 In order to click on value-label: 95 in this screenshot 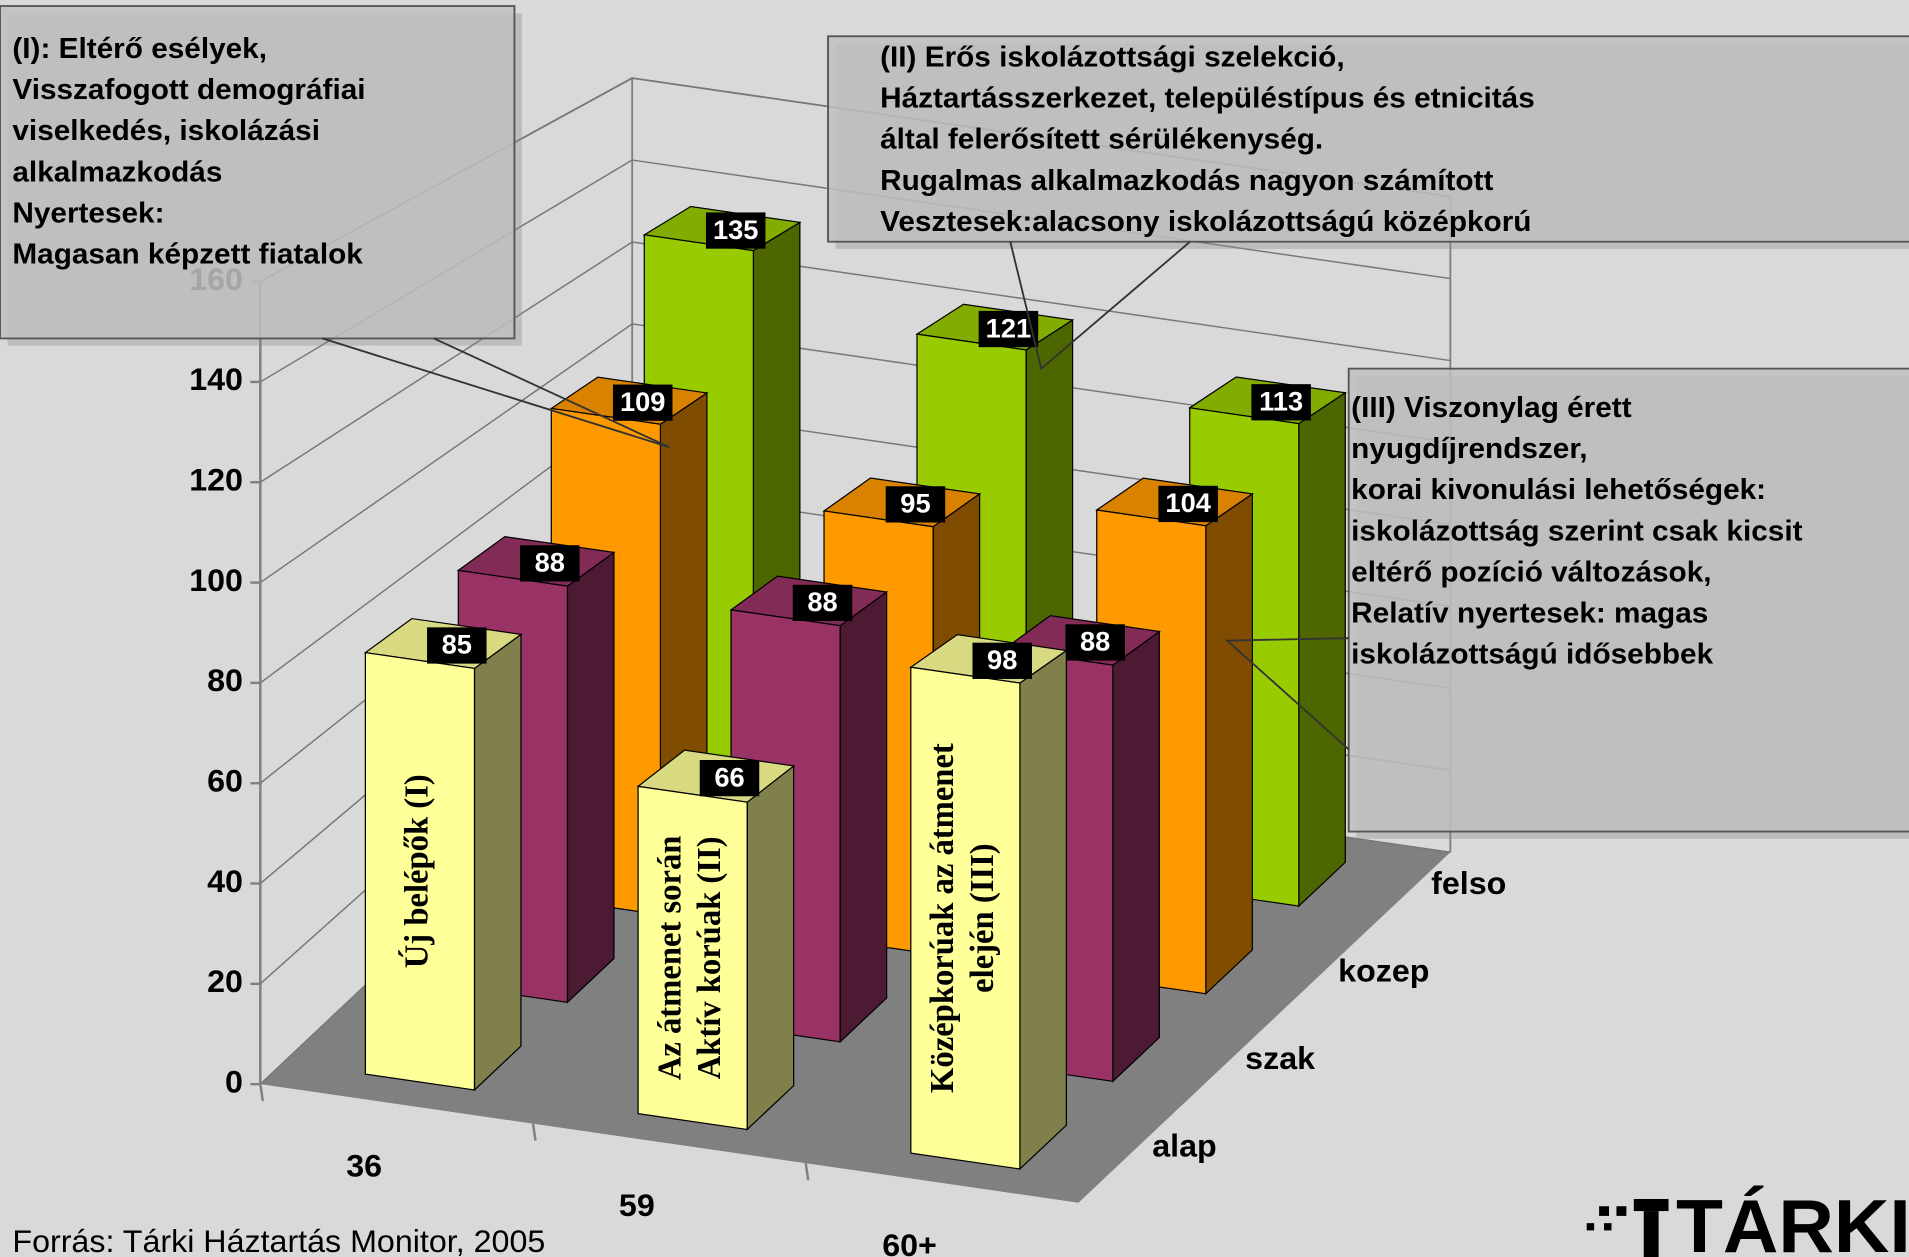, I will do `click(915, 504)`.